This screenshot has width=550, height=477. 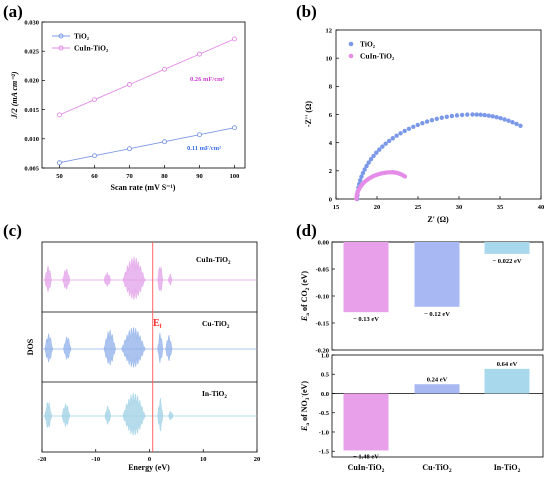 What do you see at coordinates (329, 58) in the screenshot?
I see `y-tick-label: 10` at bounding box center [329, 58].